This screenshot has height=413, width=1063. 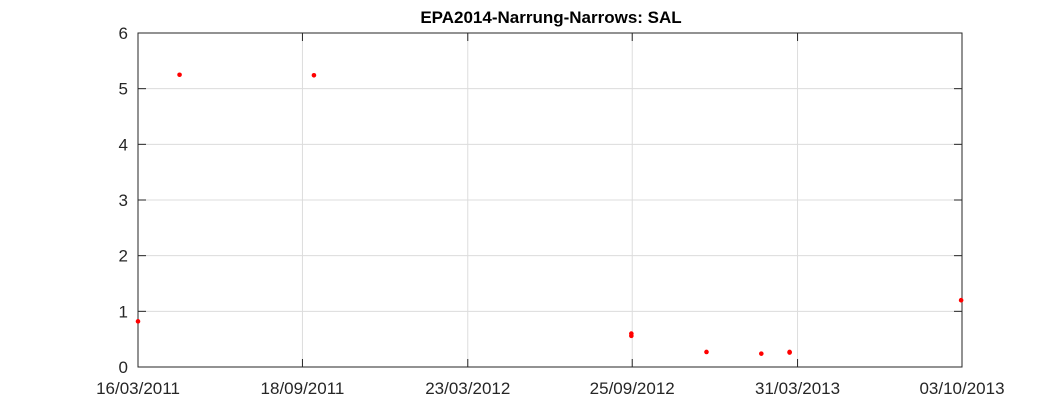 What do you see at coordinates (961, 388) in the screenshot?
I see `x-tick-label: 03/10/2013` at bounding box center [961, 388].